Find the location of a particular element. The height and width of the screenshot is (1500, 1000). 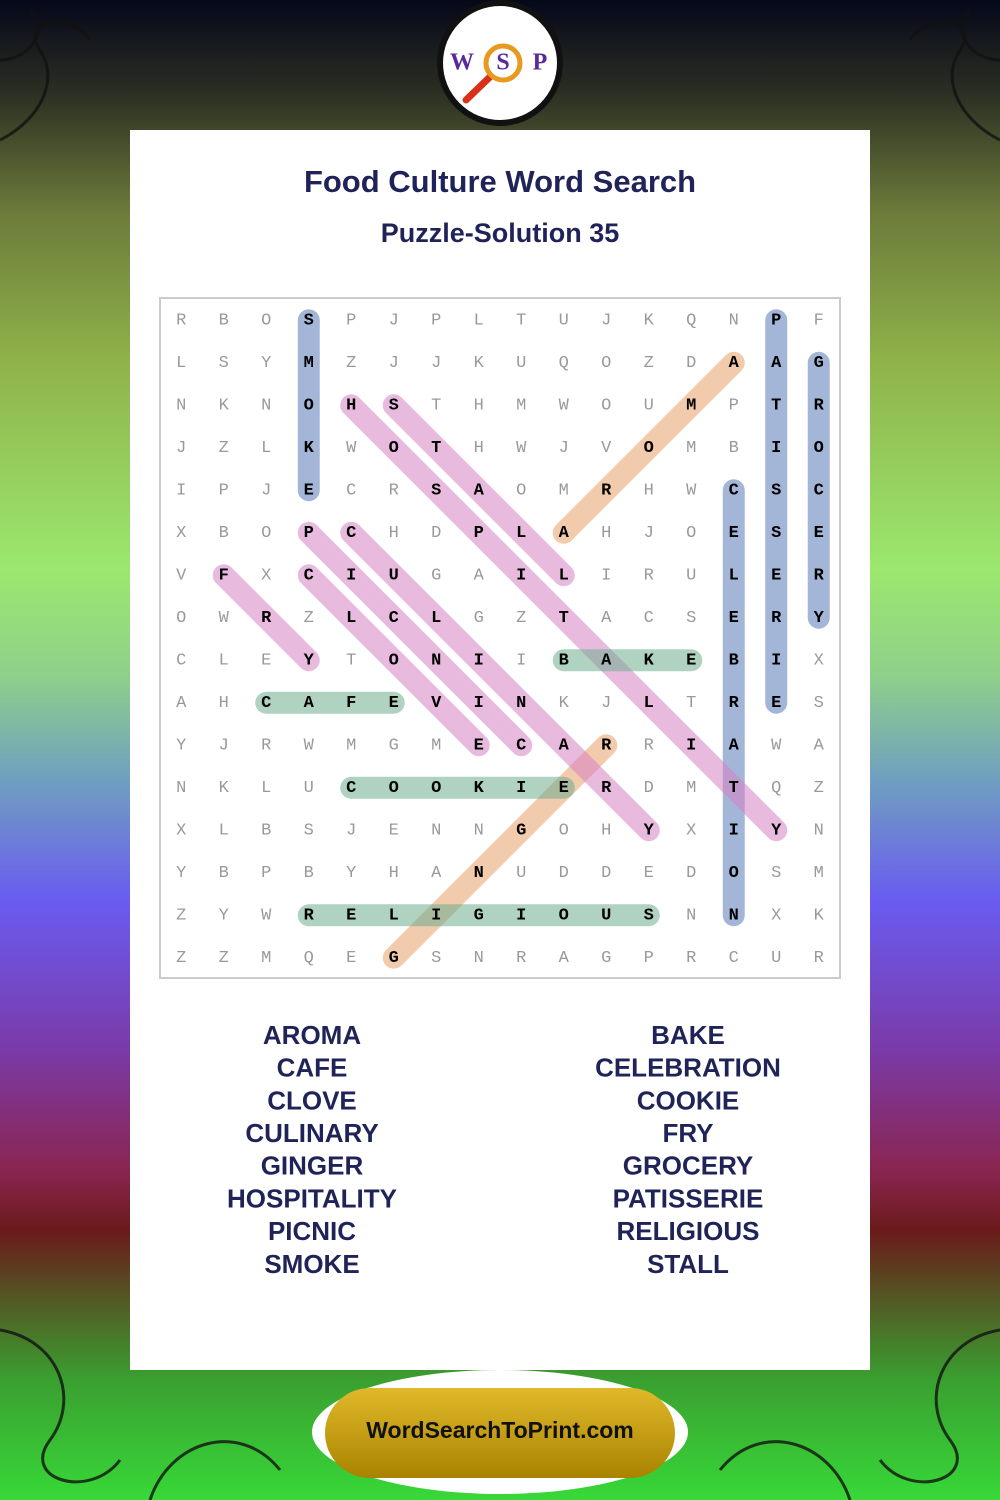

word: AROMA is located at coordinates (312, 1035).